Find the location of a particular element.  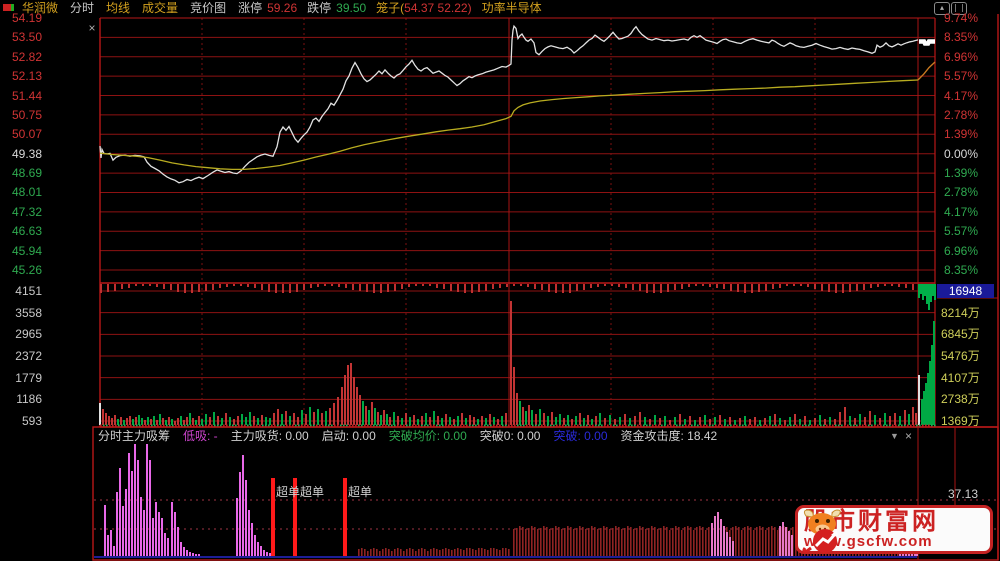

percent-tick-label: 4.17% is located at coordinates (961, 95).